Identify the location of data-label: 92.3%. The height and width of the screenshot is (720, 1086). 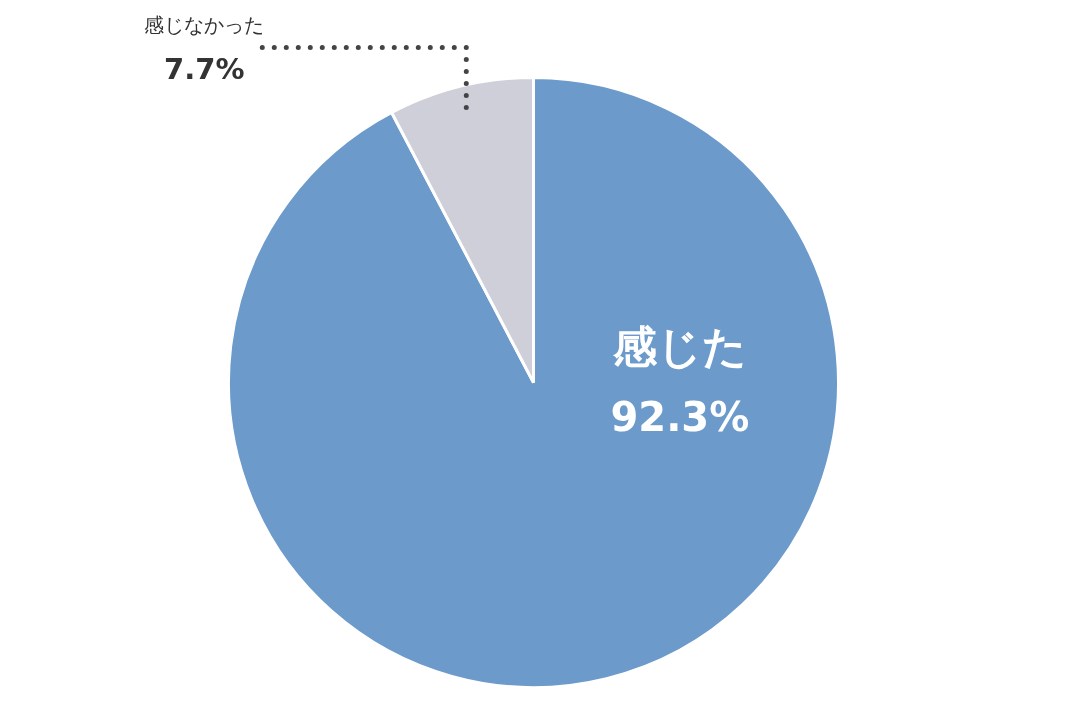
(680, 416).